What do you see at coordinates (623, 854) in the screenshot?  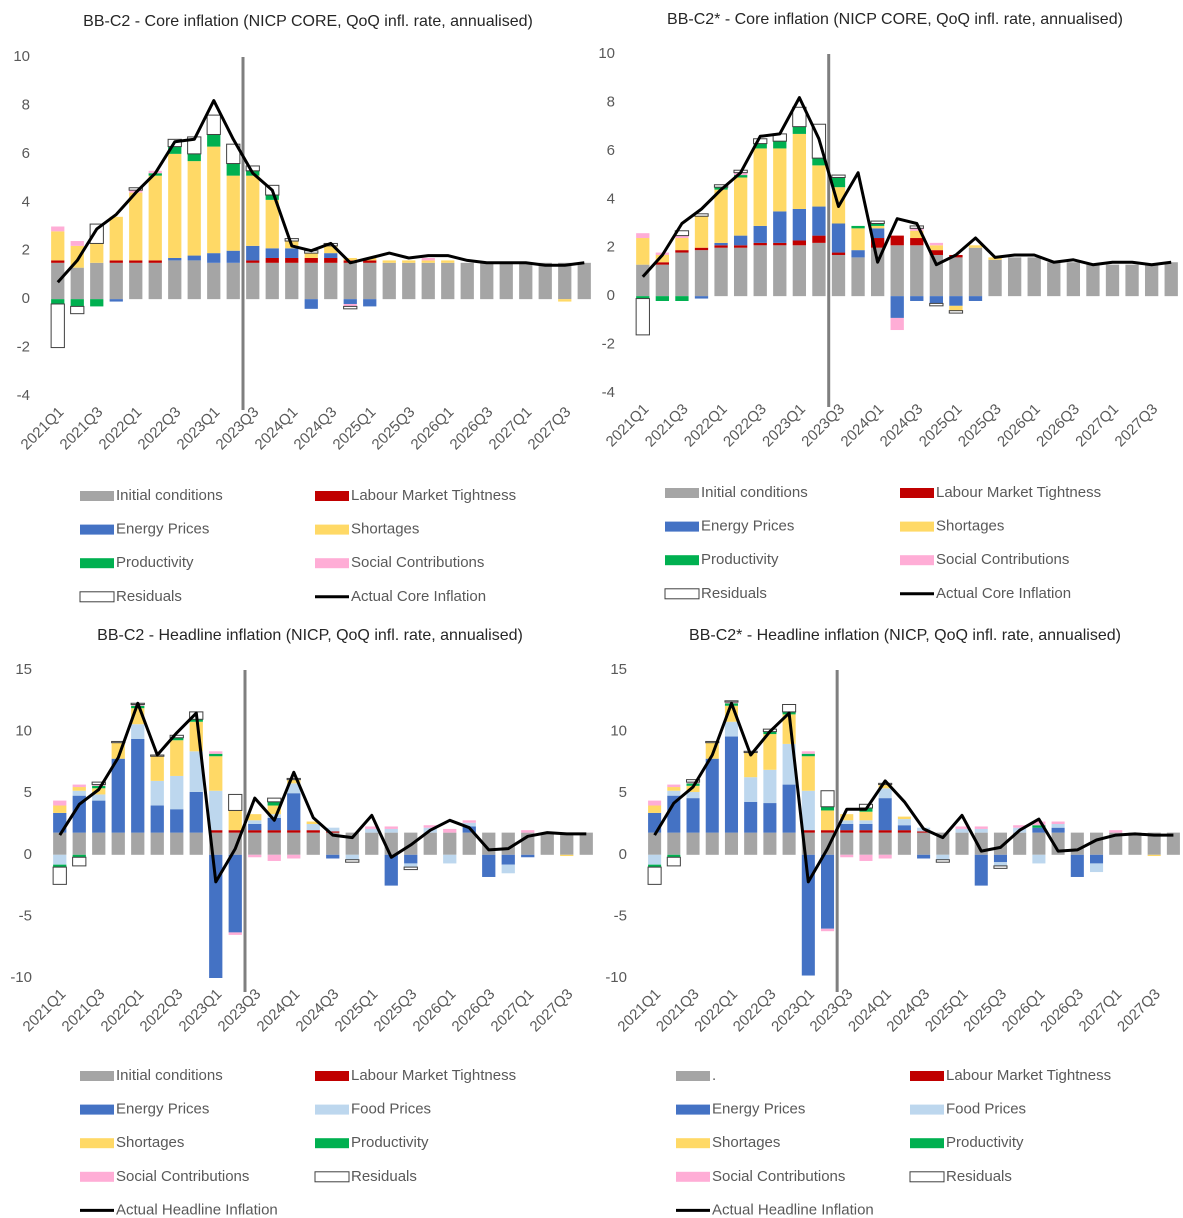 I see `y-tick-label: 0` at bounding box center [623, 854].